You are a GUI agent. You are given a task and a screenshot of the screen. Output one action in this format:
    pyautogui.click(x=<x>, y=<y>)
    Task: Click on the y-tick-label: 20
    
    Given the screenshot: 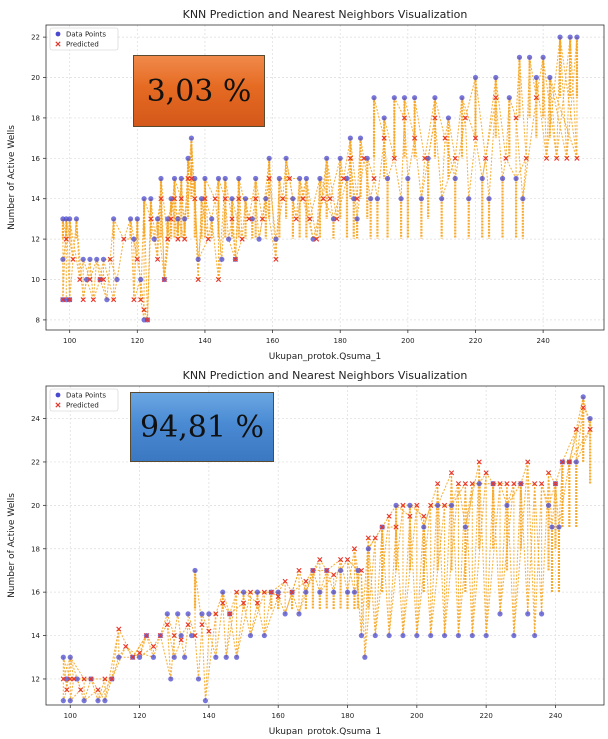 What is the action you would take?
    pyautogui.click(x=35, y=78)
    